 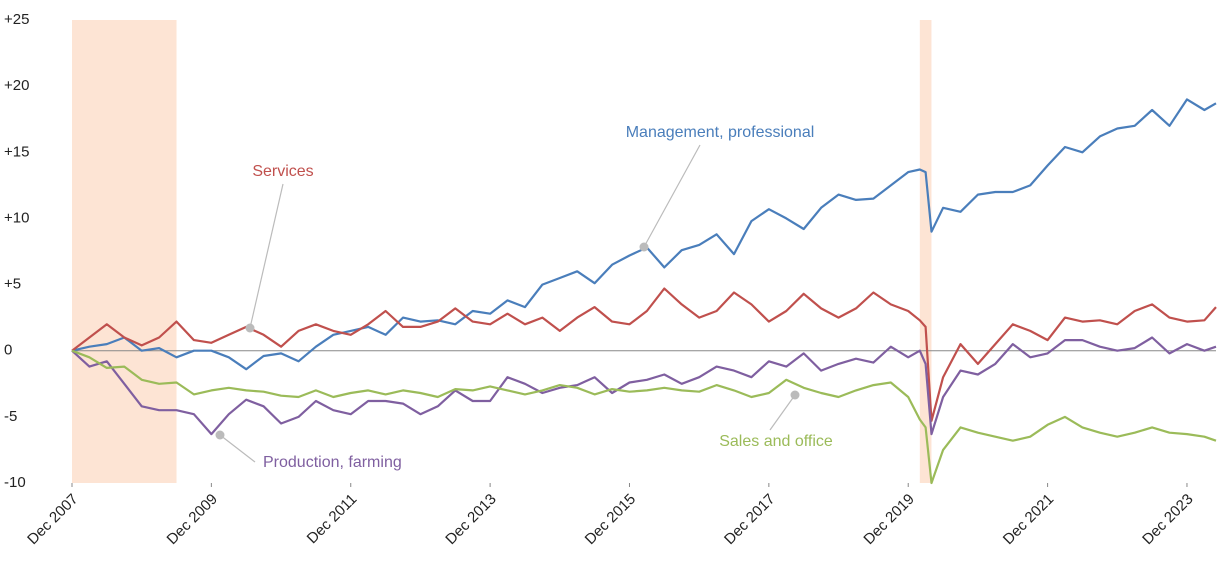 What do you see at coordinates (52, 519) in the screenshot?
I see `x-tick-label: Dec 2007` at bounding box center [52, 519].